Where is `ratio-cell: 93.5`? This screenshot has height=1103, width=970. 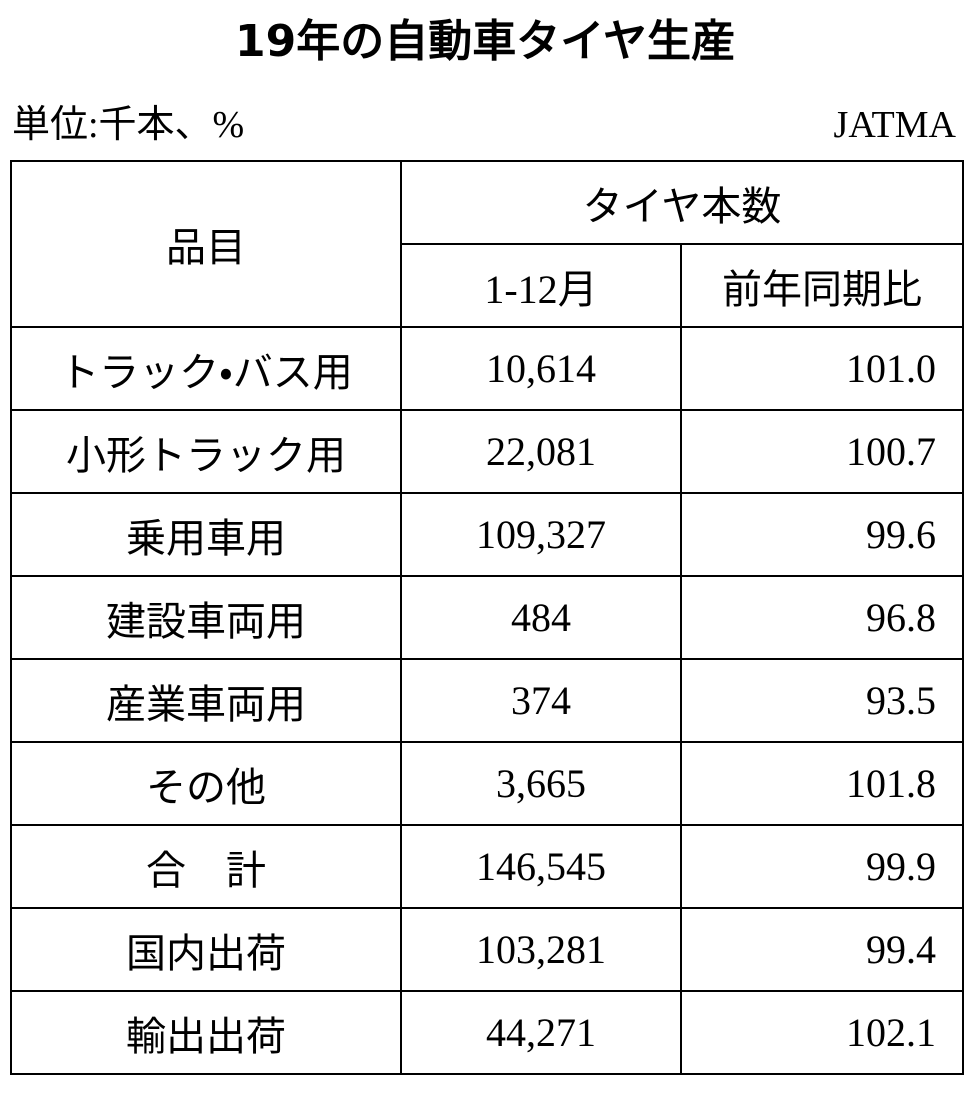
ratio-cell: 93.5 is located at coordinates (822, 700).